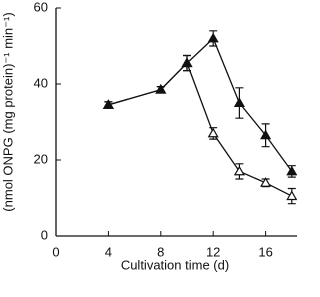 Image resolution: width=320 pixels, height=297 pixels. Describe the element at coordinates (160, 251) in the screenshot. I see `x-tick-label: 8` at that location.